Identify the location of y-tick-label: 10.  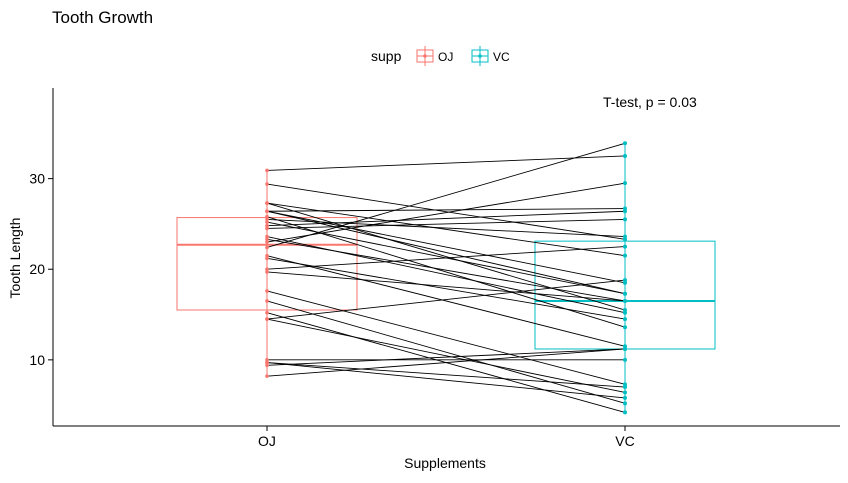
(37, 360).